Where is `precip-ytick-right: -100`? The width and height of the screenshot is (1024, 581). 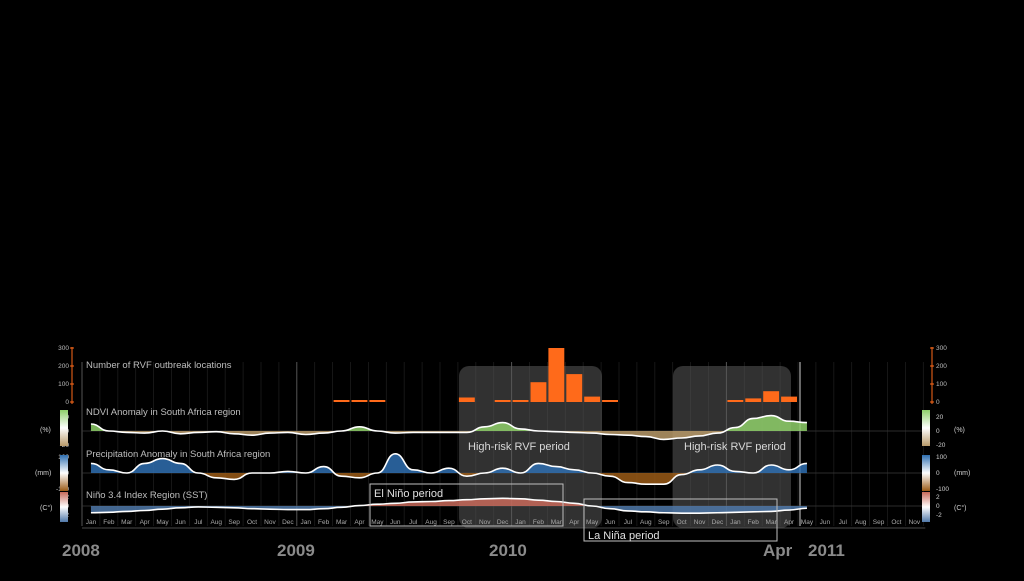
precip-ytick-right: -100 is located at coordinates (942, 489).